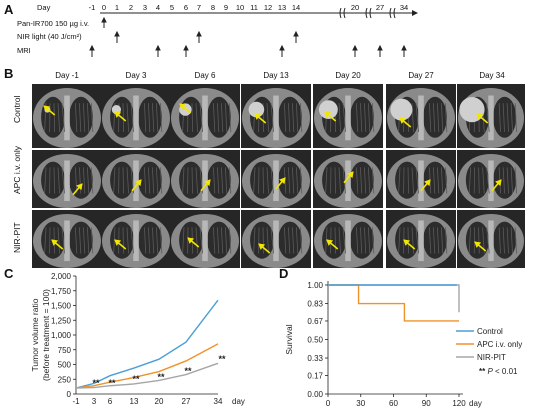 The width and height of the screenshot is (554, 412). Describe the element at coordinates (355, 7) in the screenshot. I see `timeline-day-16: 20` at that location.